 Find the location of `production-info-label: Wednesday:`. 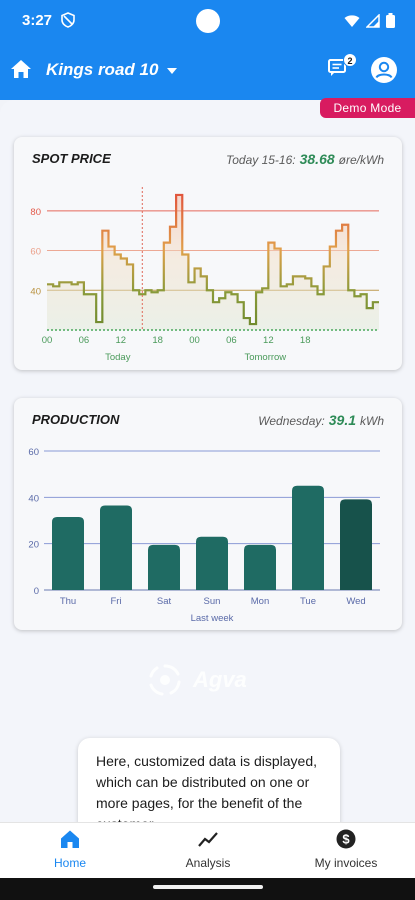

production-info-label: Wednesday: is located at coordinates (291, 421).